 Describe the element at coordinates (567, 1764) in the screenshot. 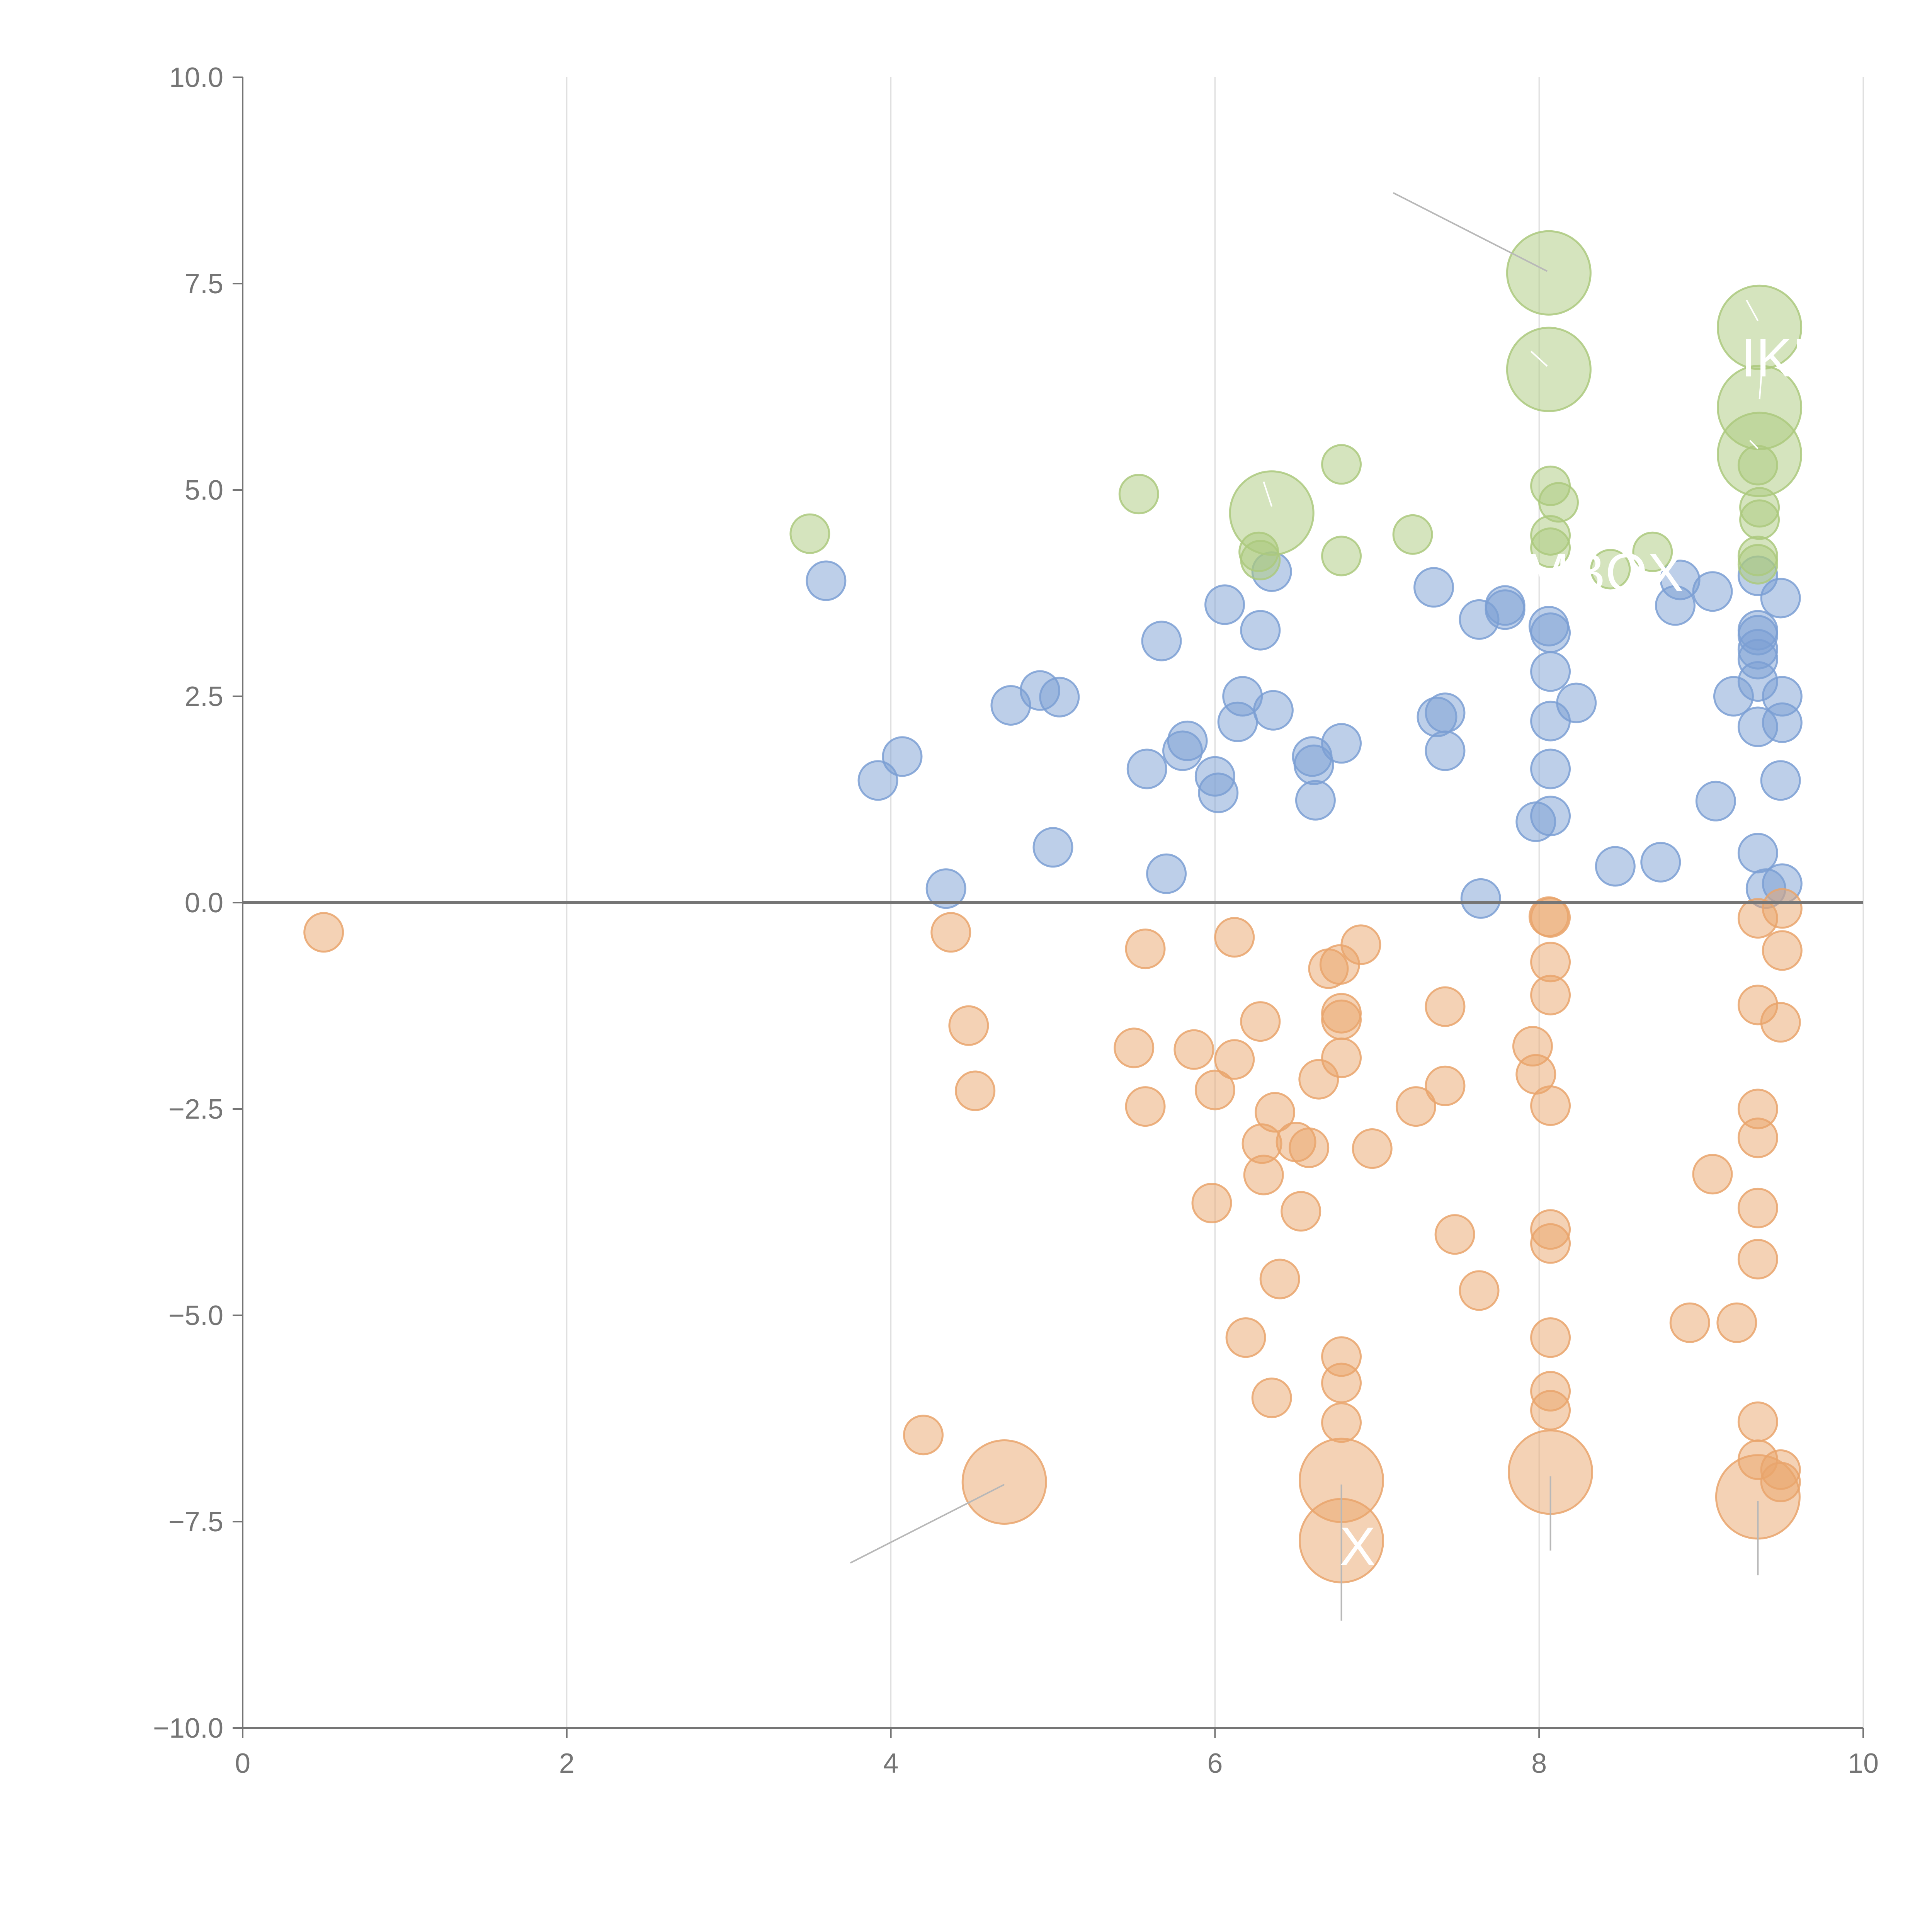

I see `x-tick-label: 2` at that location.